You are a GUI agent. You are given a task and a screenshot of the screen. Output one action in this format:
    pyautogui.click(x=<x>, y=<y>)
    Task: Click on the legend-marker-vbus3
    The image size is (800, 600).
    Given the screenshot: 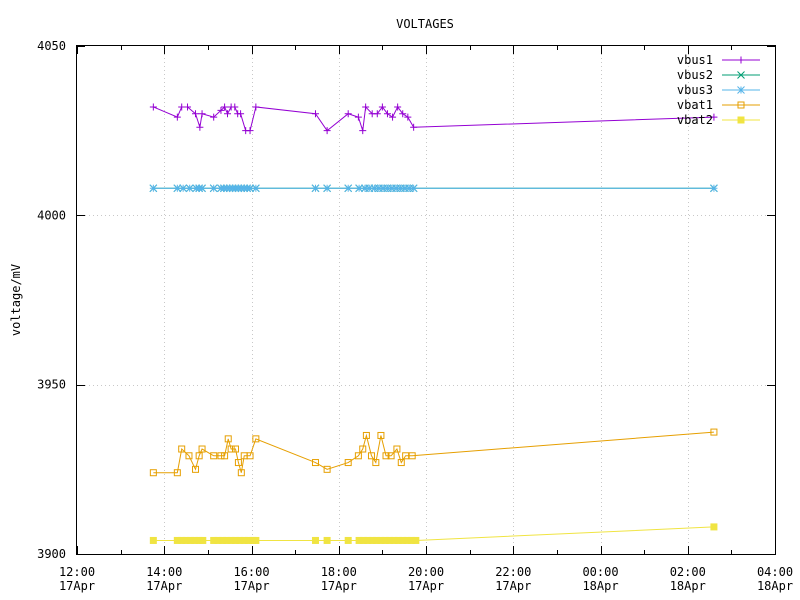 What is the action you would take?
    pyautogui.click(x=741, y=90)
    